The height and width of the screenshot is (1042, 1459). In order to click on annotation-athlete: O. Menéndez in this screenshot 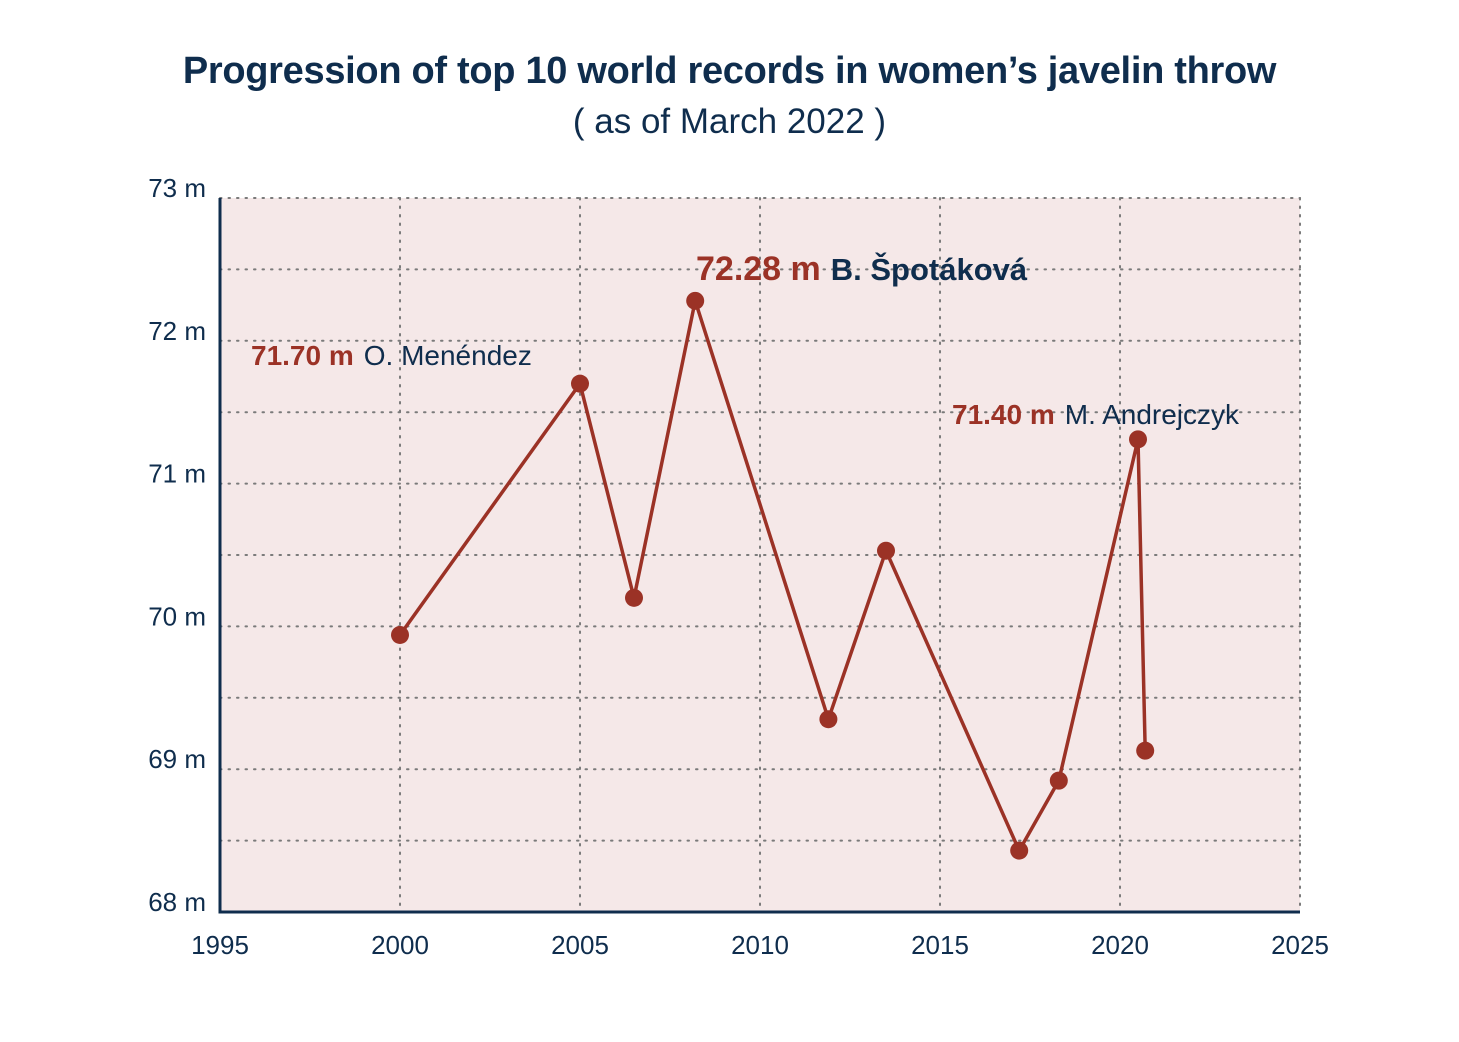, I will do `click(448, 355)`.